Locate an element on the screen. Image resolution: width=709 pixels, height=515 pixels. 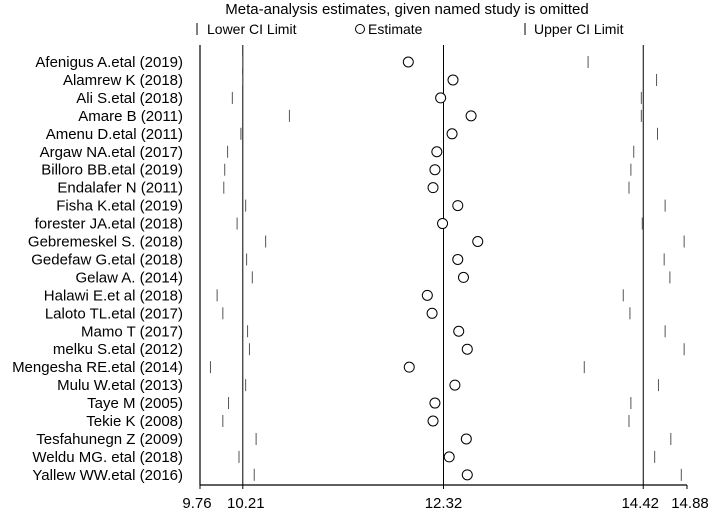
study-label: Amenu D.etal (2011) is located at coordinates (114, 134).